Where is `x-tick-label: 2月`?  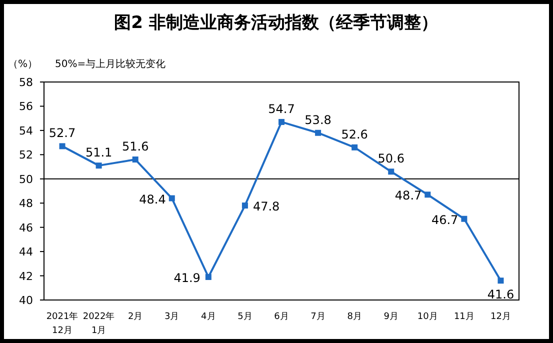 x-tick-label: 2月 is located at coordinates (135, 317).